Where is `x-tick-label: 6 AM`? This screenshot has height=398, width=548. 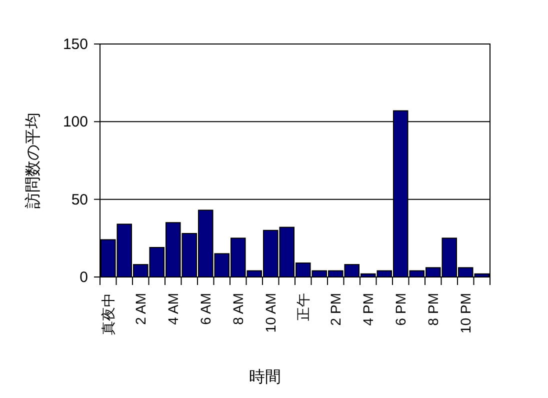 x-tick-label: 6 AM is located at coordinates (206, 309).